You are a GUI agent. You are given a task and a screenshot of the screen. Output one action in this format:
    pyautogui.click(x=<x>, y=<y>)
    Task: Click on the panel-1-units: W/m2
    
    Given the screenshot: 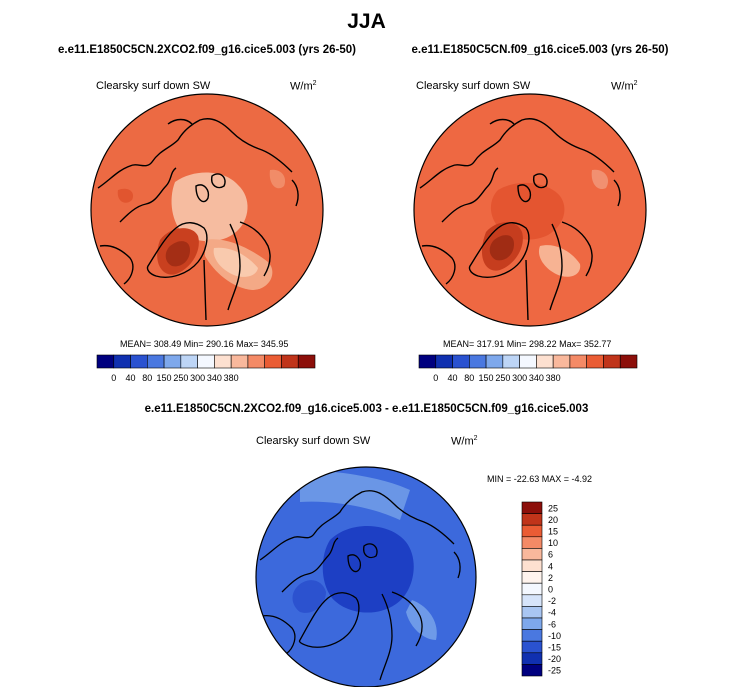 What is the action you would take?
    pyautogui.click(x=303, y=86)
    